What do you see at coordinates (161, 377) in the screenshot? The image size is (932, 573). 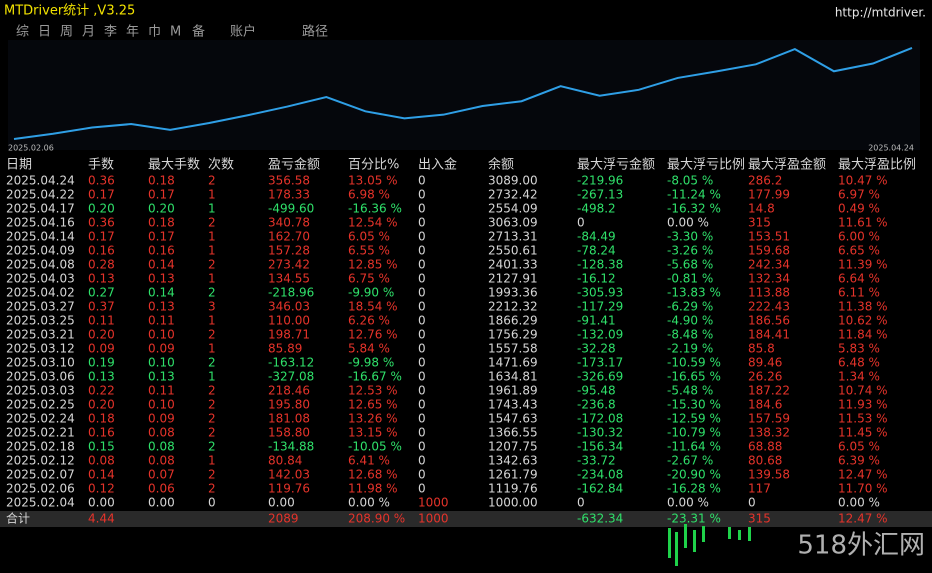 I see `cell: 0.13` at bounding box center [161, 377].